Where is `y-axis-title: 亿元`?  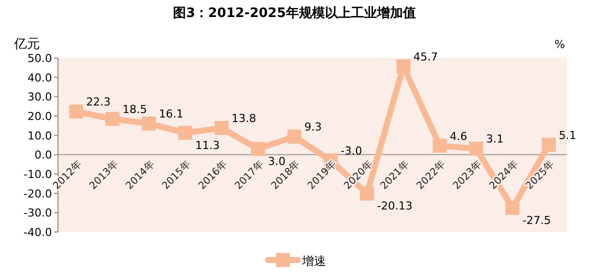 y-axis-title: 亿元 is located at coordinates (26, 44).